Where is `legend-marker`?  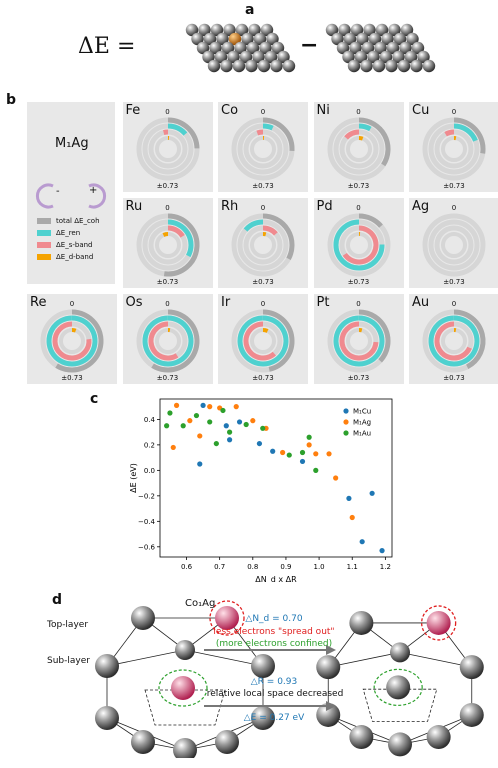 legend-marker is located at coordinates (346, 422).